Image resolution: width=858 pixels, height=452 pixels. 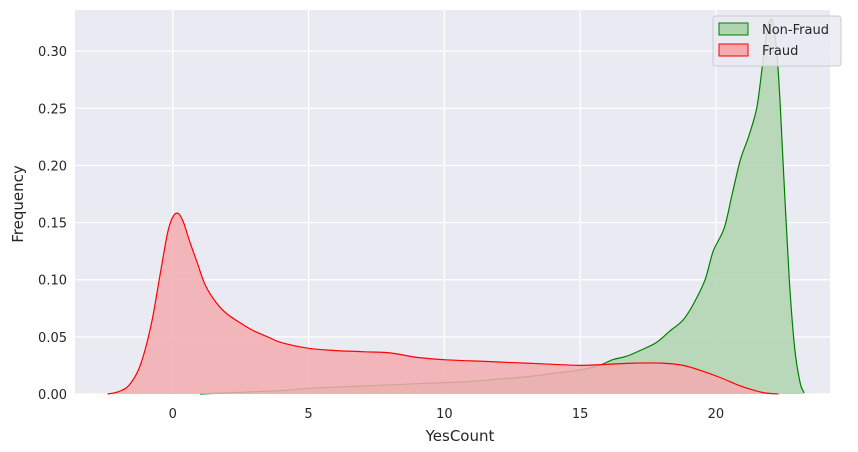 I want to click on y-tick-label: 0.00, so click(x=52, y=395).